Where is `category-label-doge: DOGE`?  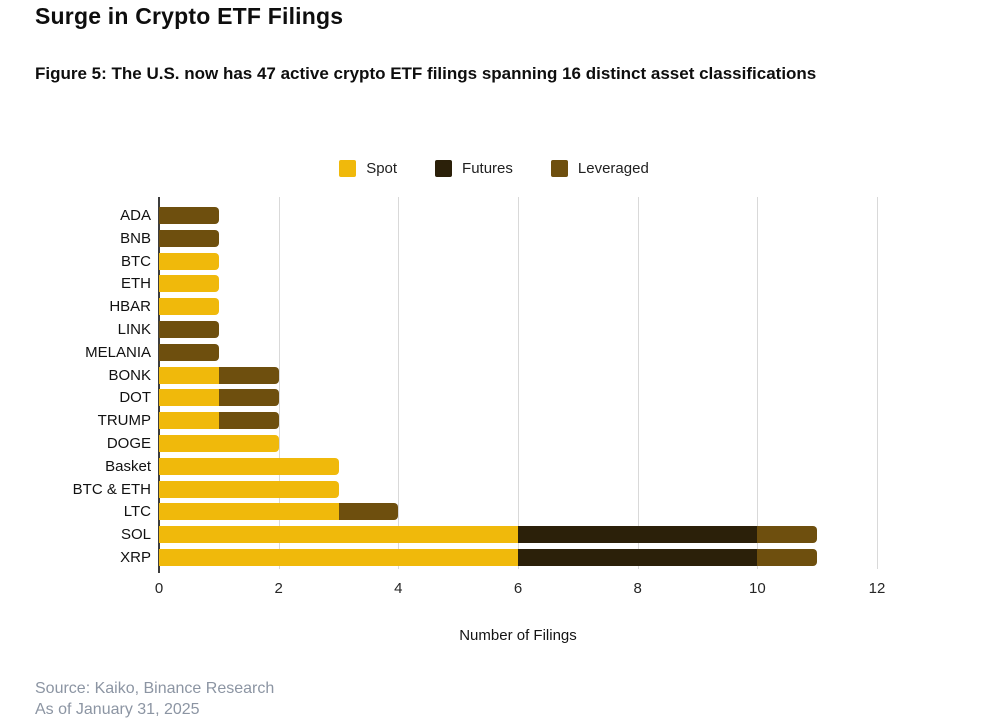
category-label-doge: DOGE is located at coordinates (128, 443).